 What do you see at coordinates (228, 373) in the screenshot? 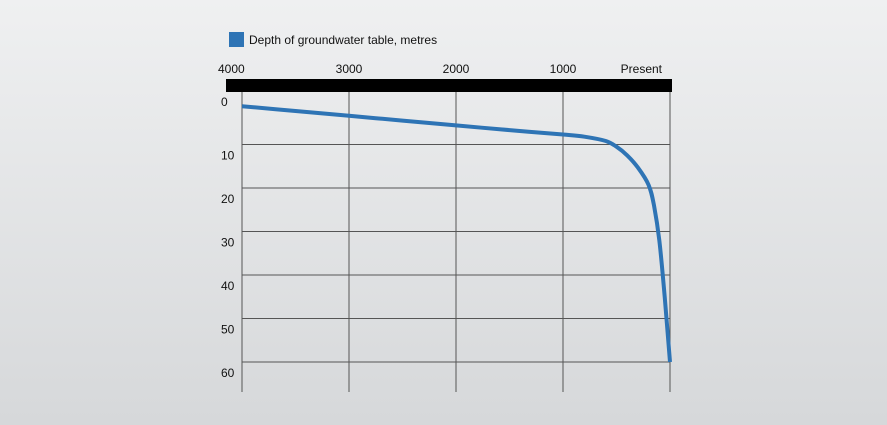
I see `y-tick-label: 60` at bounding box center [228, 373].